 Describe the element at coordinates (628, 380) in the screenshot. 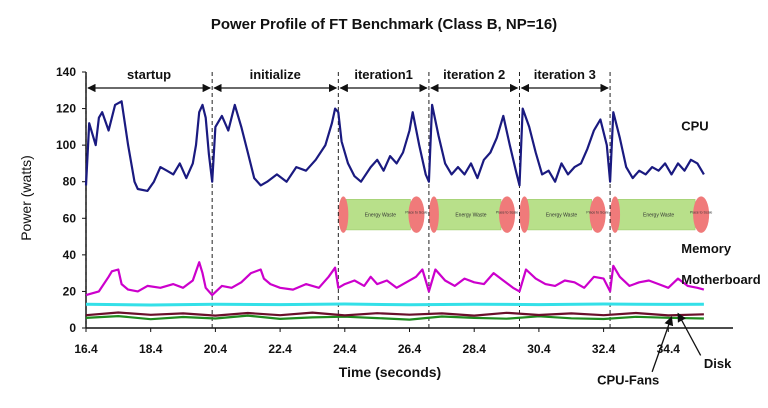

I see `series-label-cpu-fans: CPU-Fans` at that location.